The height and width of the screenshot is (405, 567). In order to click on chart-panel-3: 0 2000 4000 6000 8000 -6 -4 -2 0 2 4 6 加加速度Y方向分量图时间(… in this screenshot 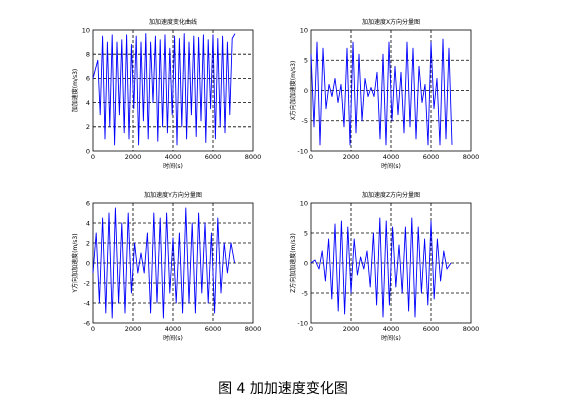, I will do `click(166, 266)`.